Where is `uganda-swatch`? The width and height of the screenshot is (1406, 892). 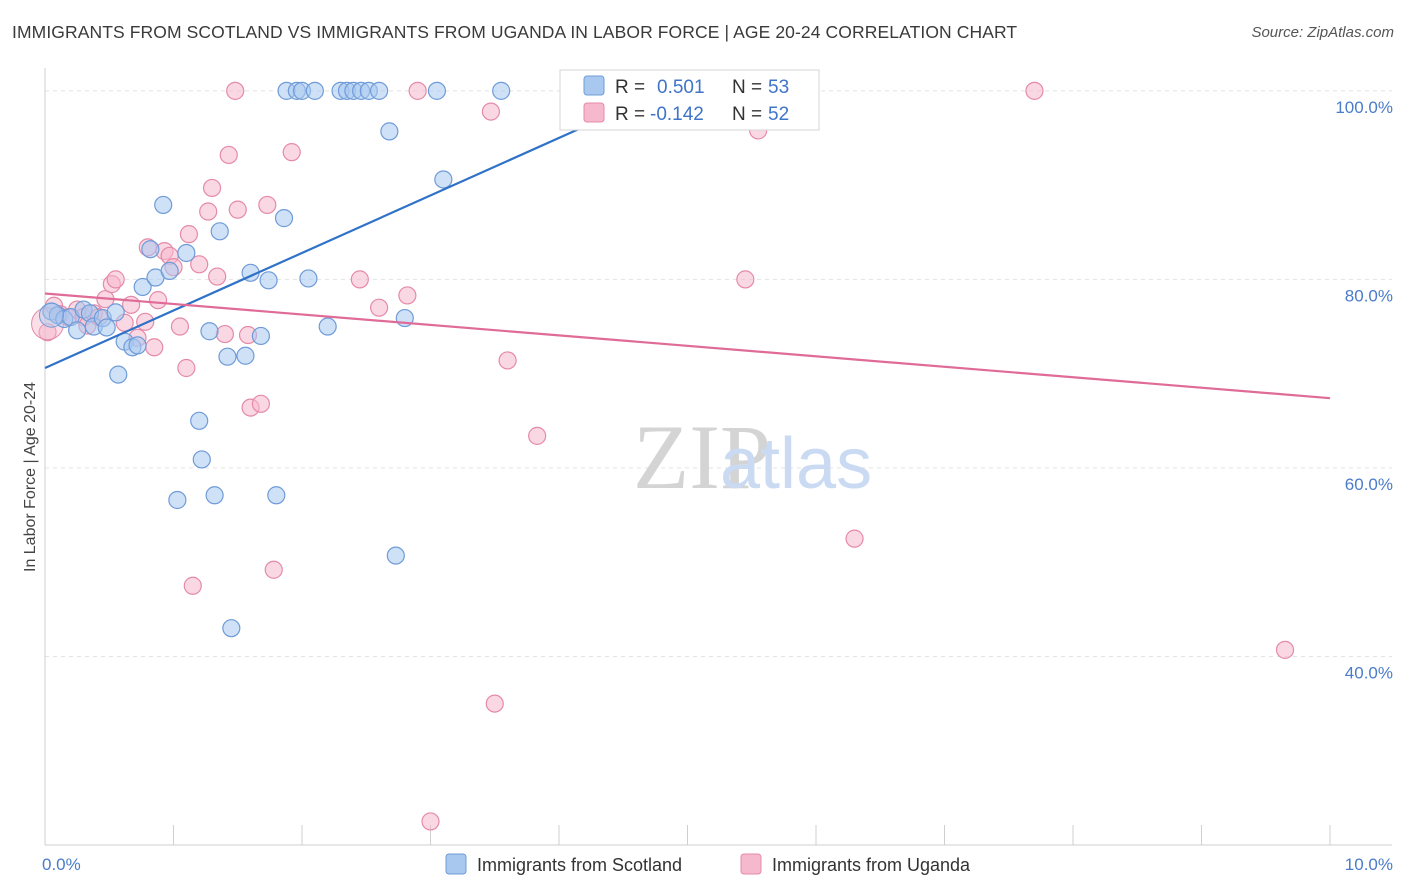
uganda-swatch is located at coordinates (594, 112).